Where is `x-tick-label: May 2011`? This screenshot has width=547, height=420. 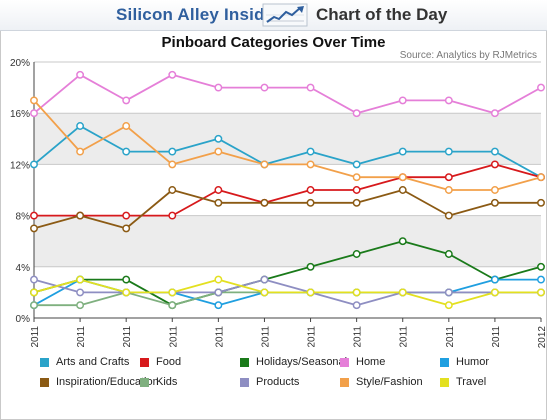
x-tick-label: May 2011 is located at coordinates (173, 338).